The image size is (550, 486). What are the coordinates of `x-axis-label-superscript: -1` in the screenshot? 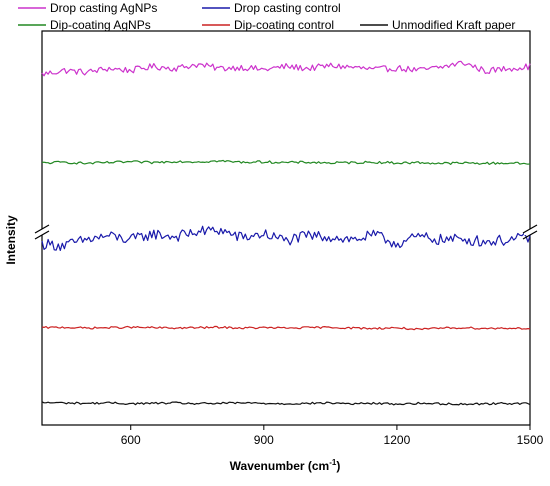 It's located at (333, 462).